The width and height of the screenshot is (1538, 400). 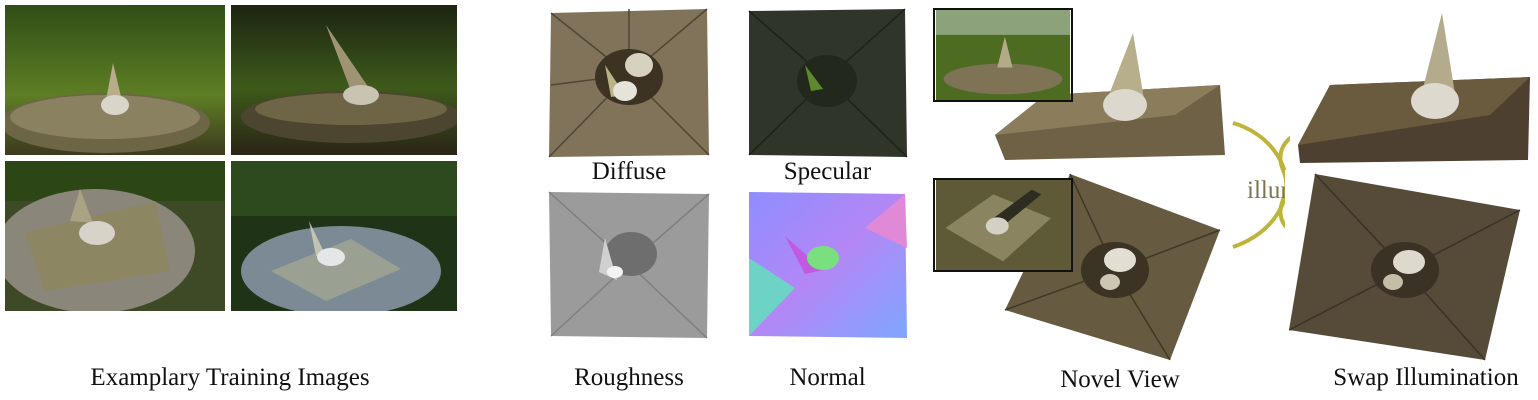 What do you see at coordinates (629, 171) in the screenshot?
I see `label-diffuse: Diffuse` at bounding box center [629, 171].